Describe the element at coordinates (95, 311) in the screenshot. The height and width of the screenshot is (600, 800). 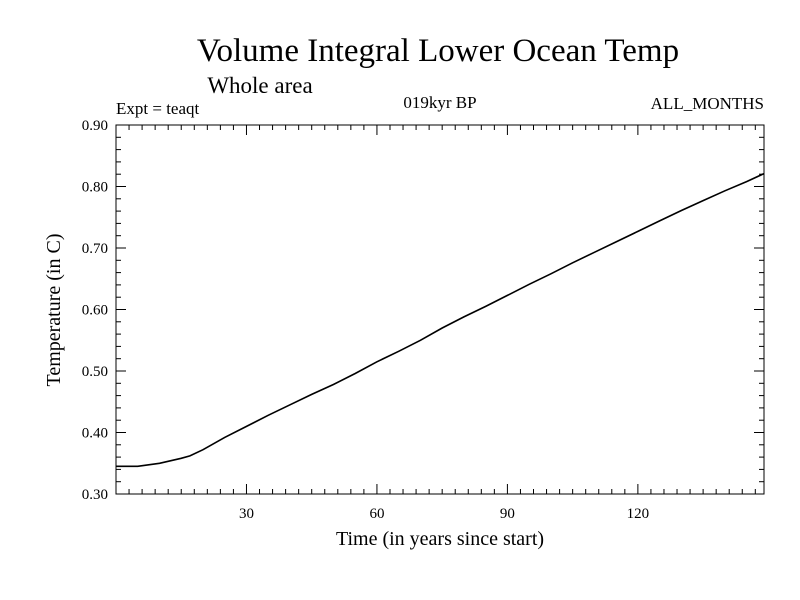
I see `y-tick-label: 0.60` at that location.